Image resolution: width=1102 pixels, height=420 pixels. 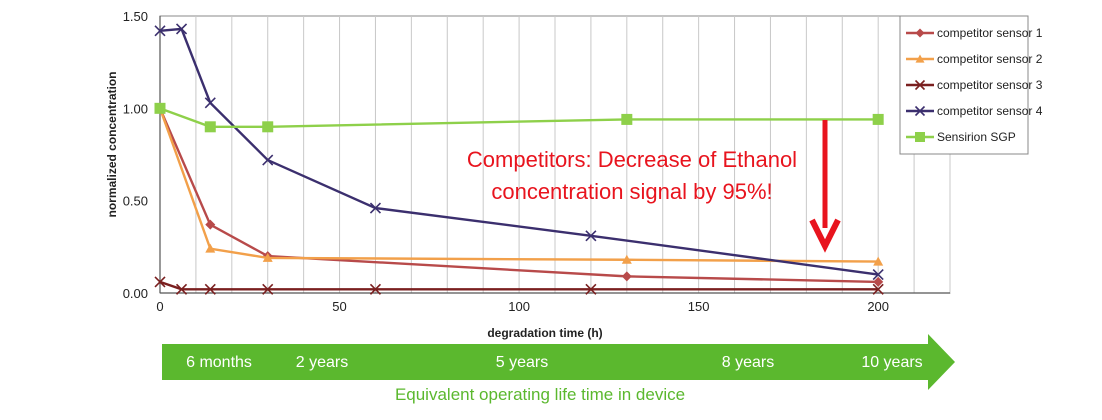 I want to click on legend-item: competitor sensor 4, so click(x=974, y=111).